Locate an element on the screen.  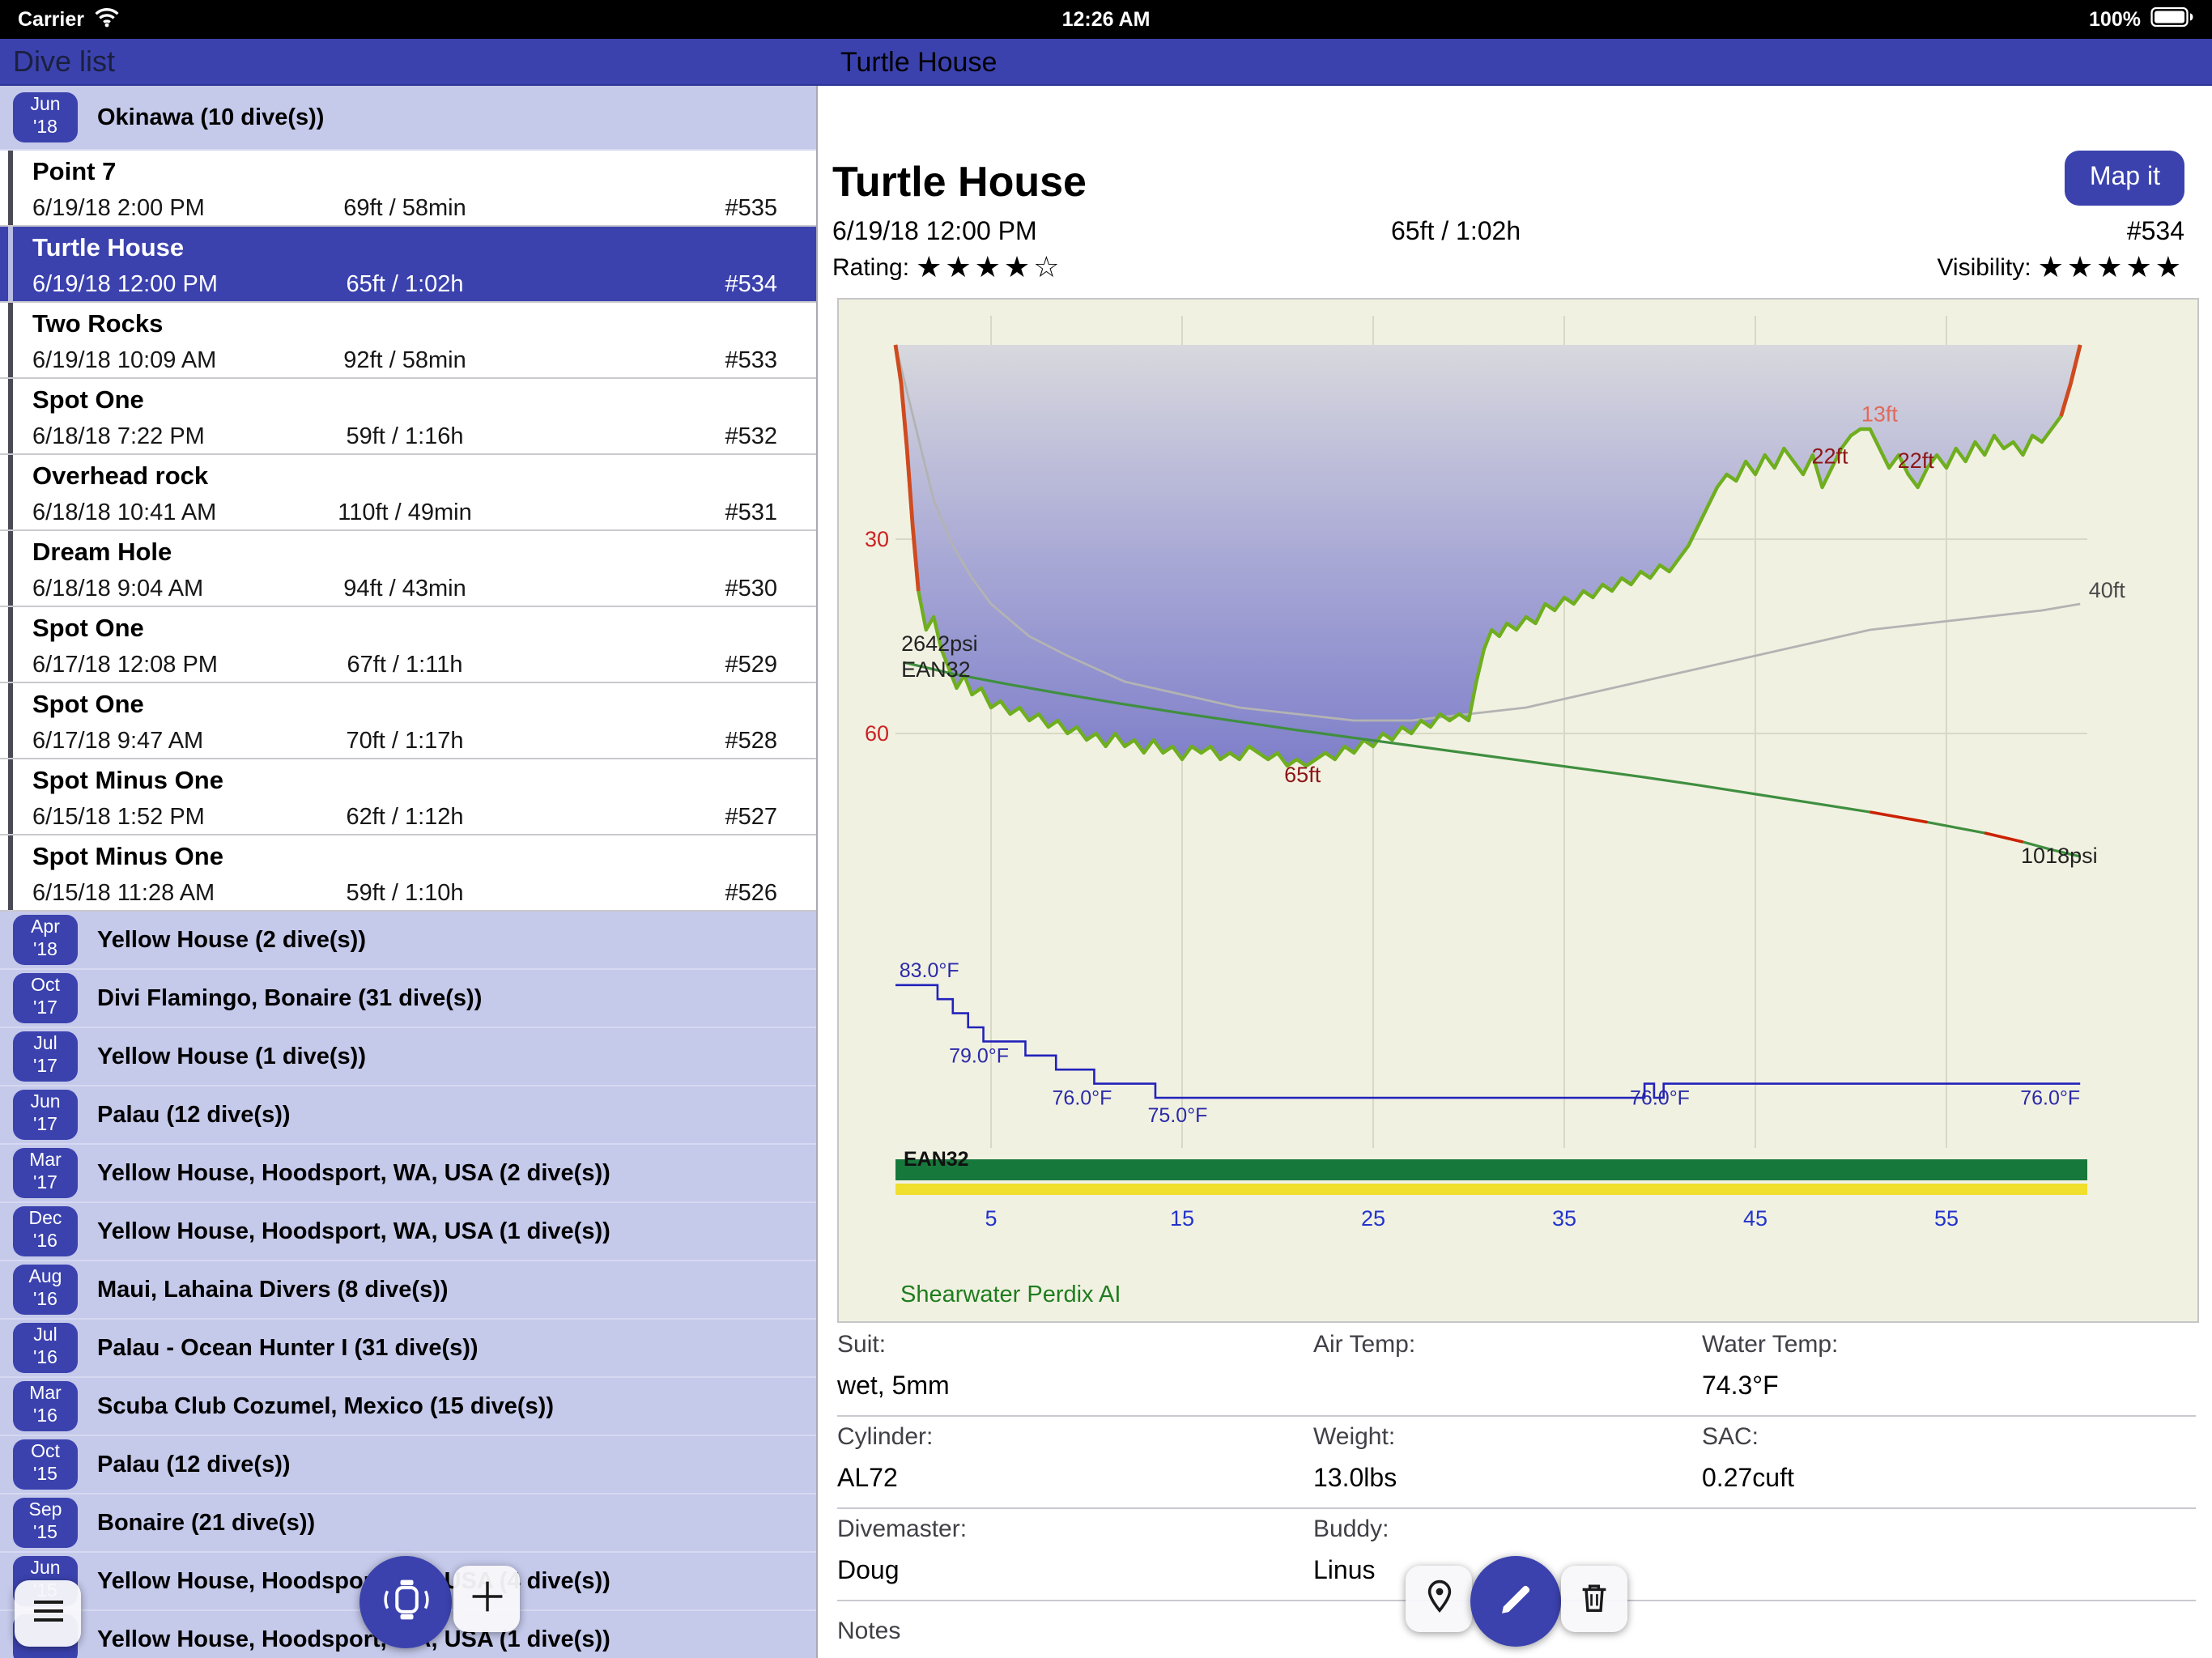
dive-site-title: Turtle House is located at coordinates (960, 181).